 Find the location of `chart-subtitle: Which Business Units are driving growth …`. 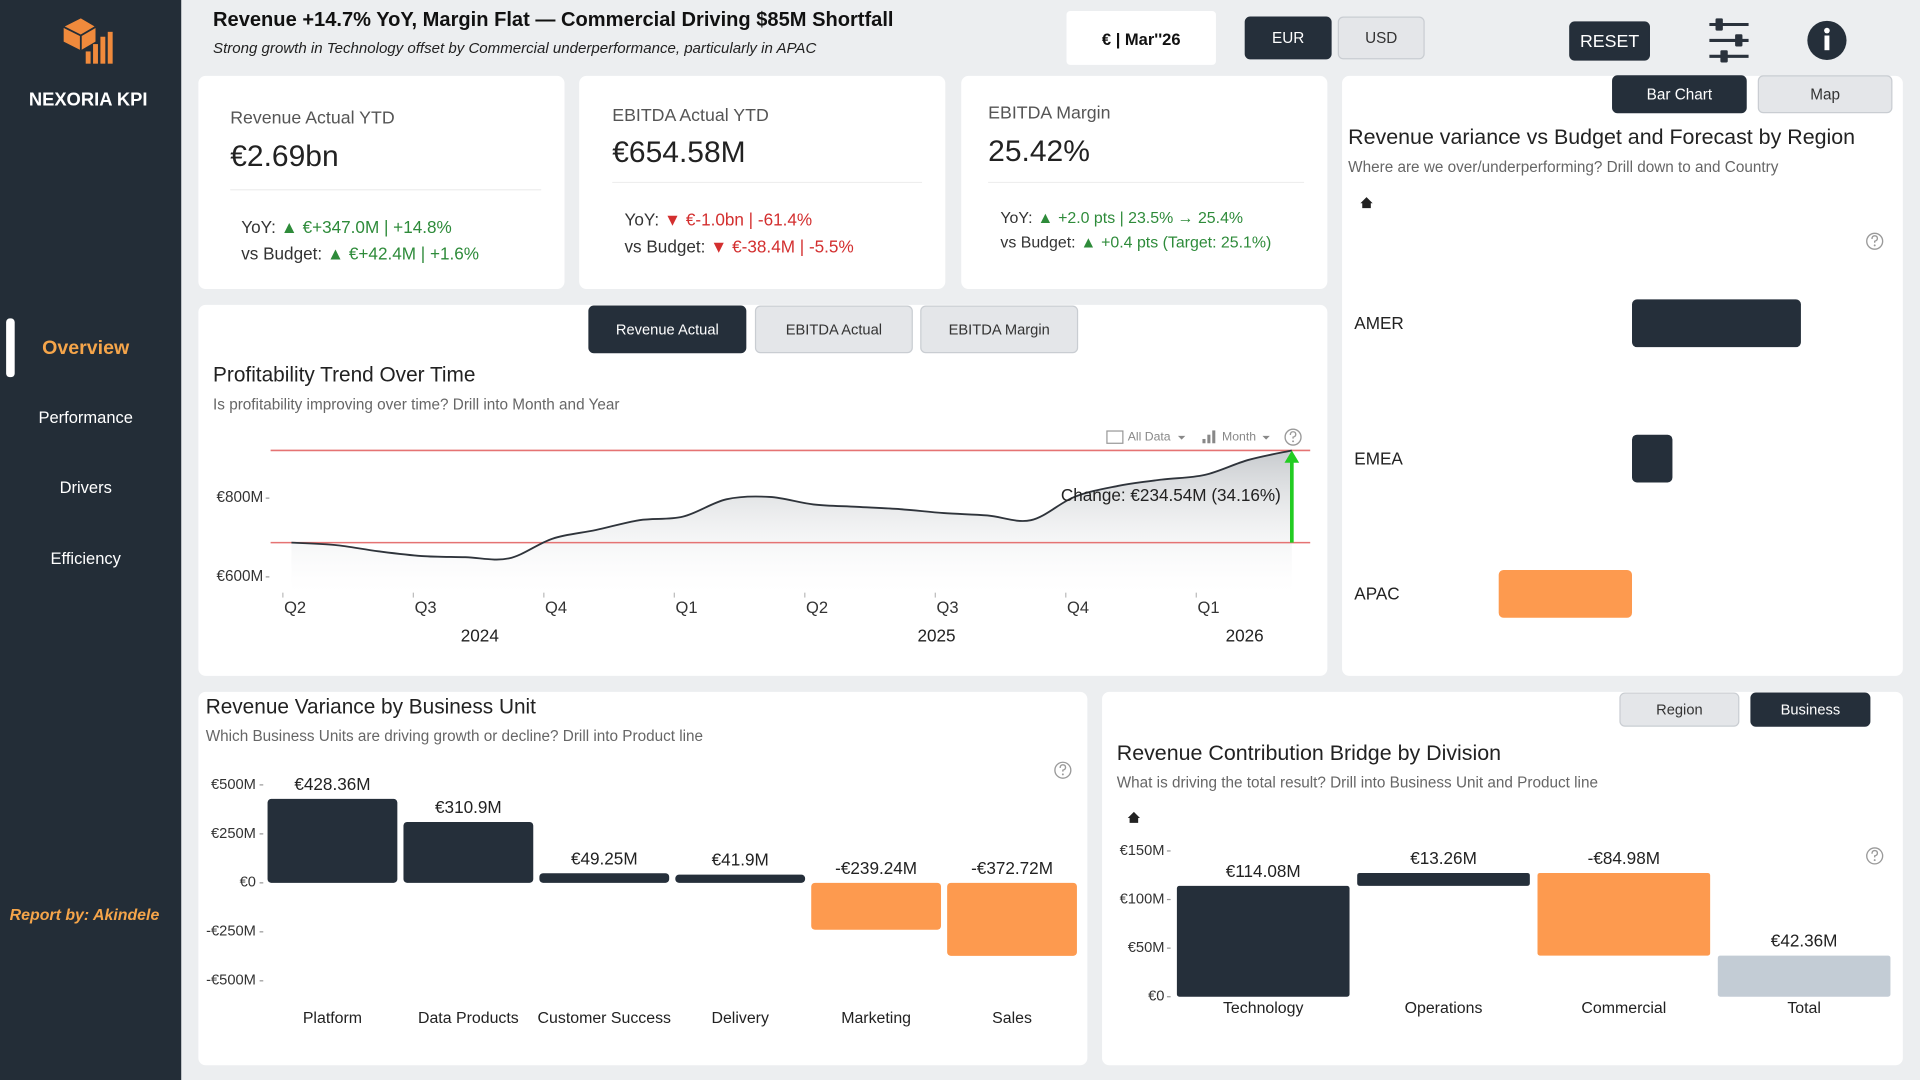

chart-subtitle: Which Business Units are driving growth … is located at coordinates (454, 736).